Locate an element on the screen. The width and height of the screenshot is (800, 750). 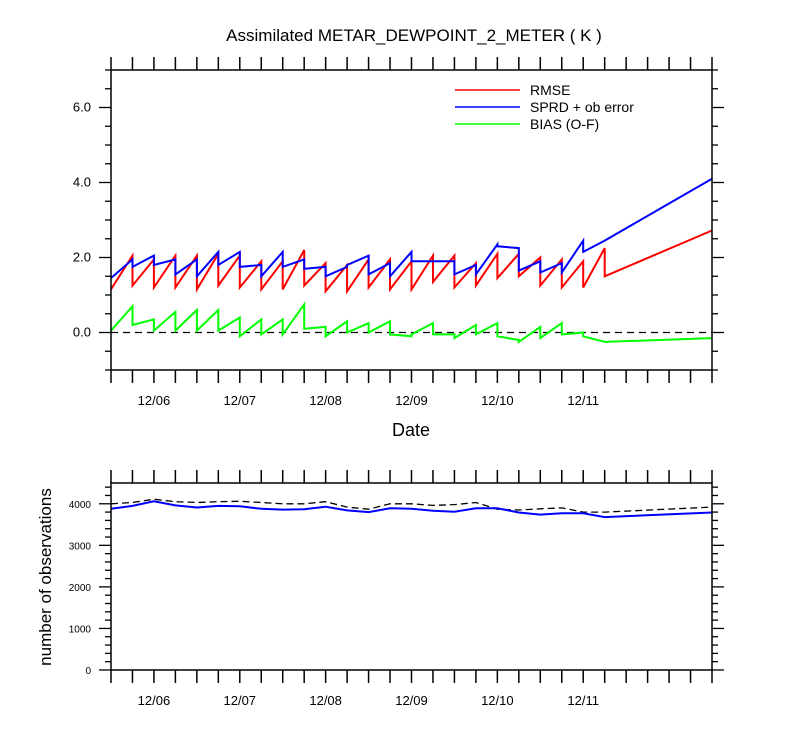
series-line-observations-assimilated is located at coordinates (411, 509).